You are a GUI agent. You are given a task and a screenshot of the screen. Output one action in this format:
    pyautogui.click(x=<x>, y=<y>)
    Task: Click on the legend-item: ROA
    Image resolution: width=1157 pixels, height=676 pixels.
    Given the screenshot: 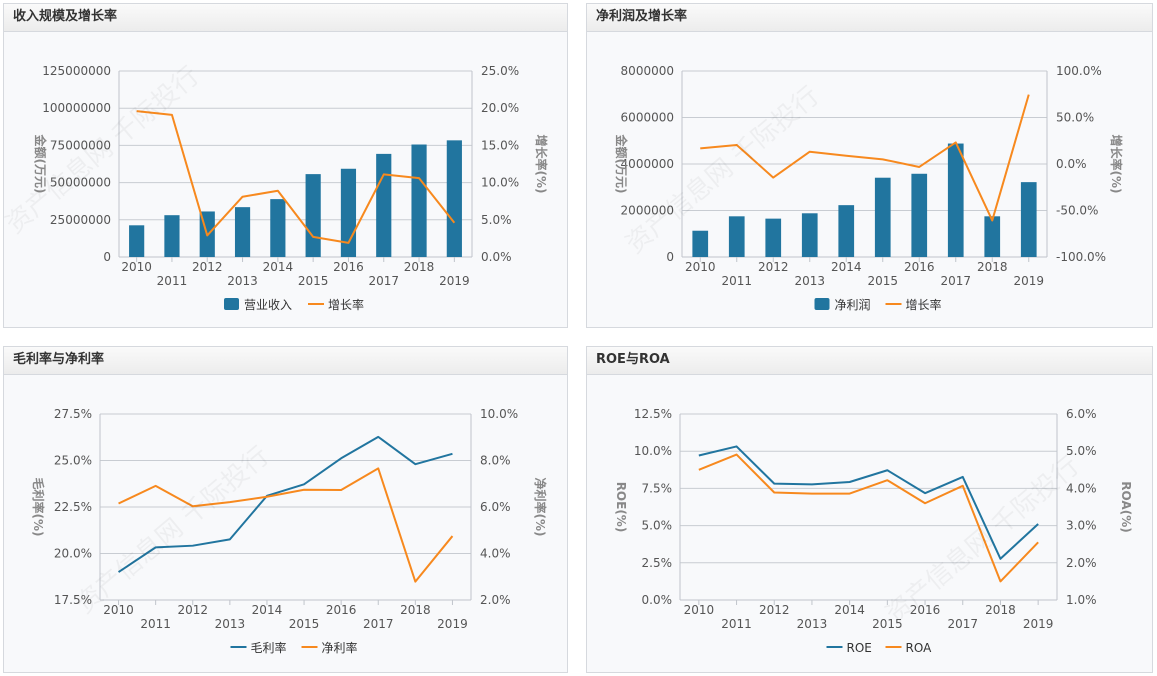 What is the action you would take?
    pyautogui.click(x=909, y=648)
    